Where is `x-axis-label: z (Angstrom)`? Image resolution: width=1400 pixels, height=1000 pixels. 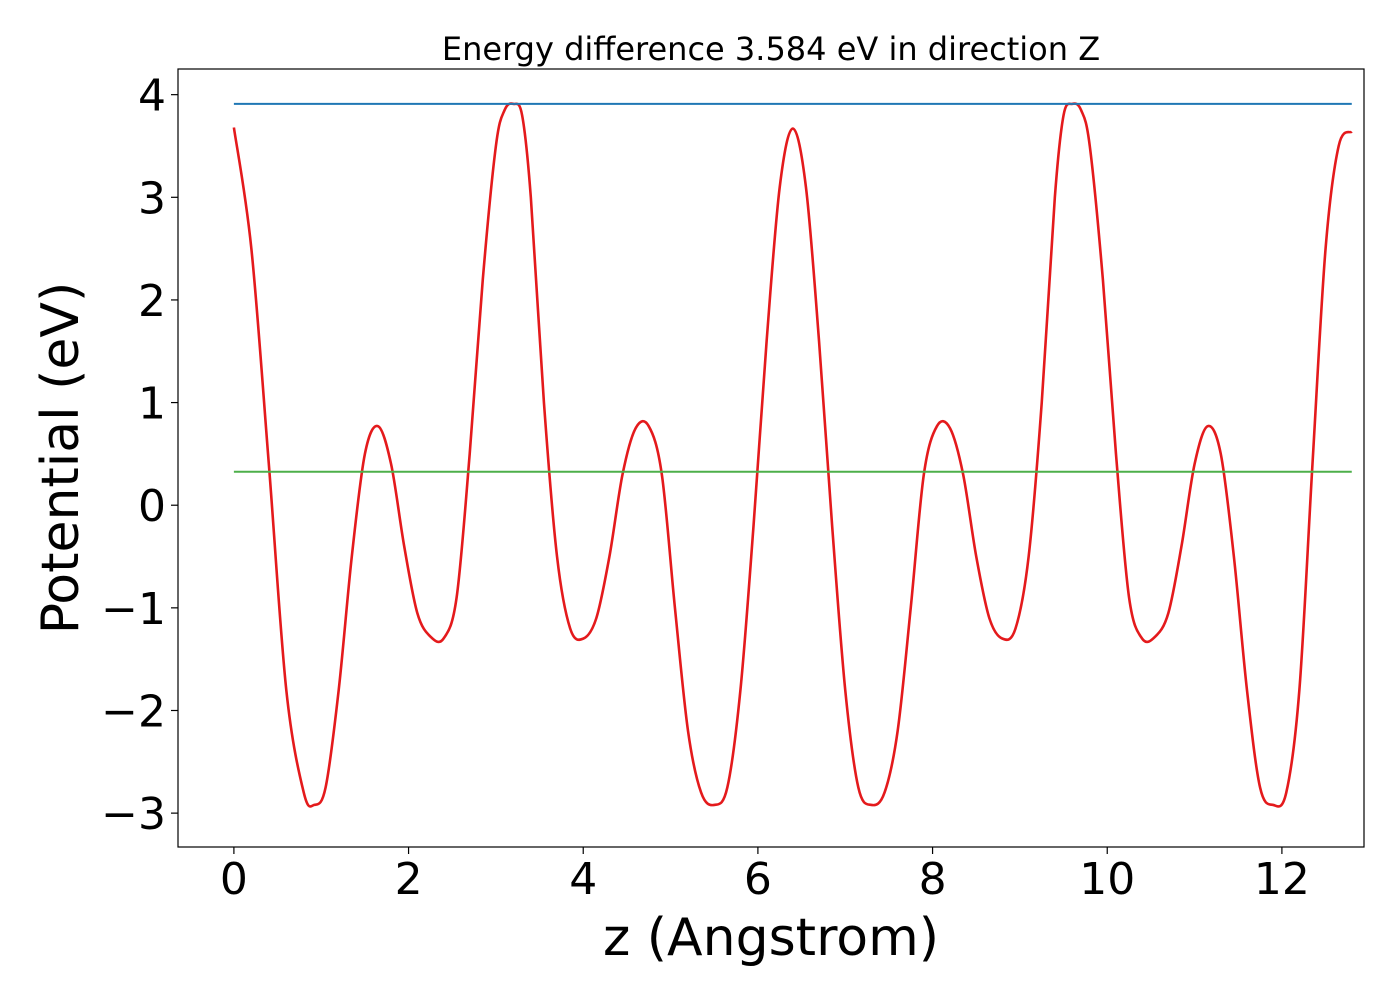
x-axis-label: z (Angstrom) is located at coordinates (771, 938).